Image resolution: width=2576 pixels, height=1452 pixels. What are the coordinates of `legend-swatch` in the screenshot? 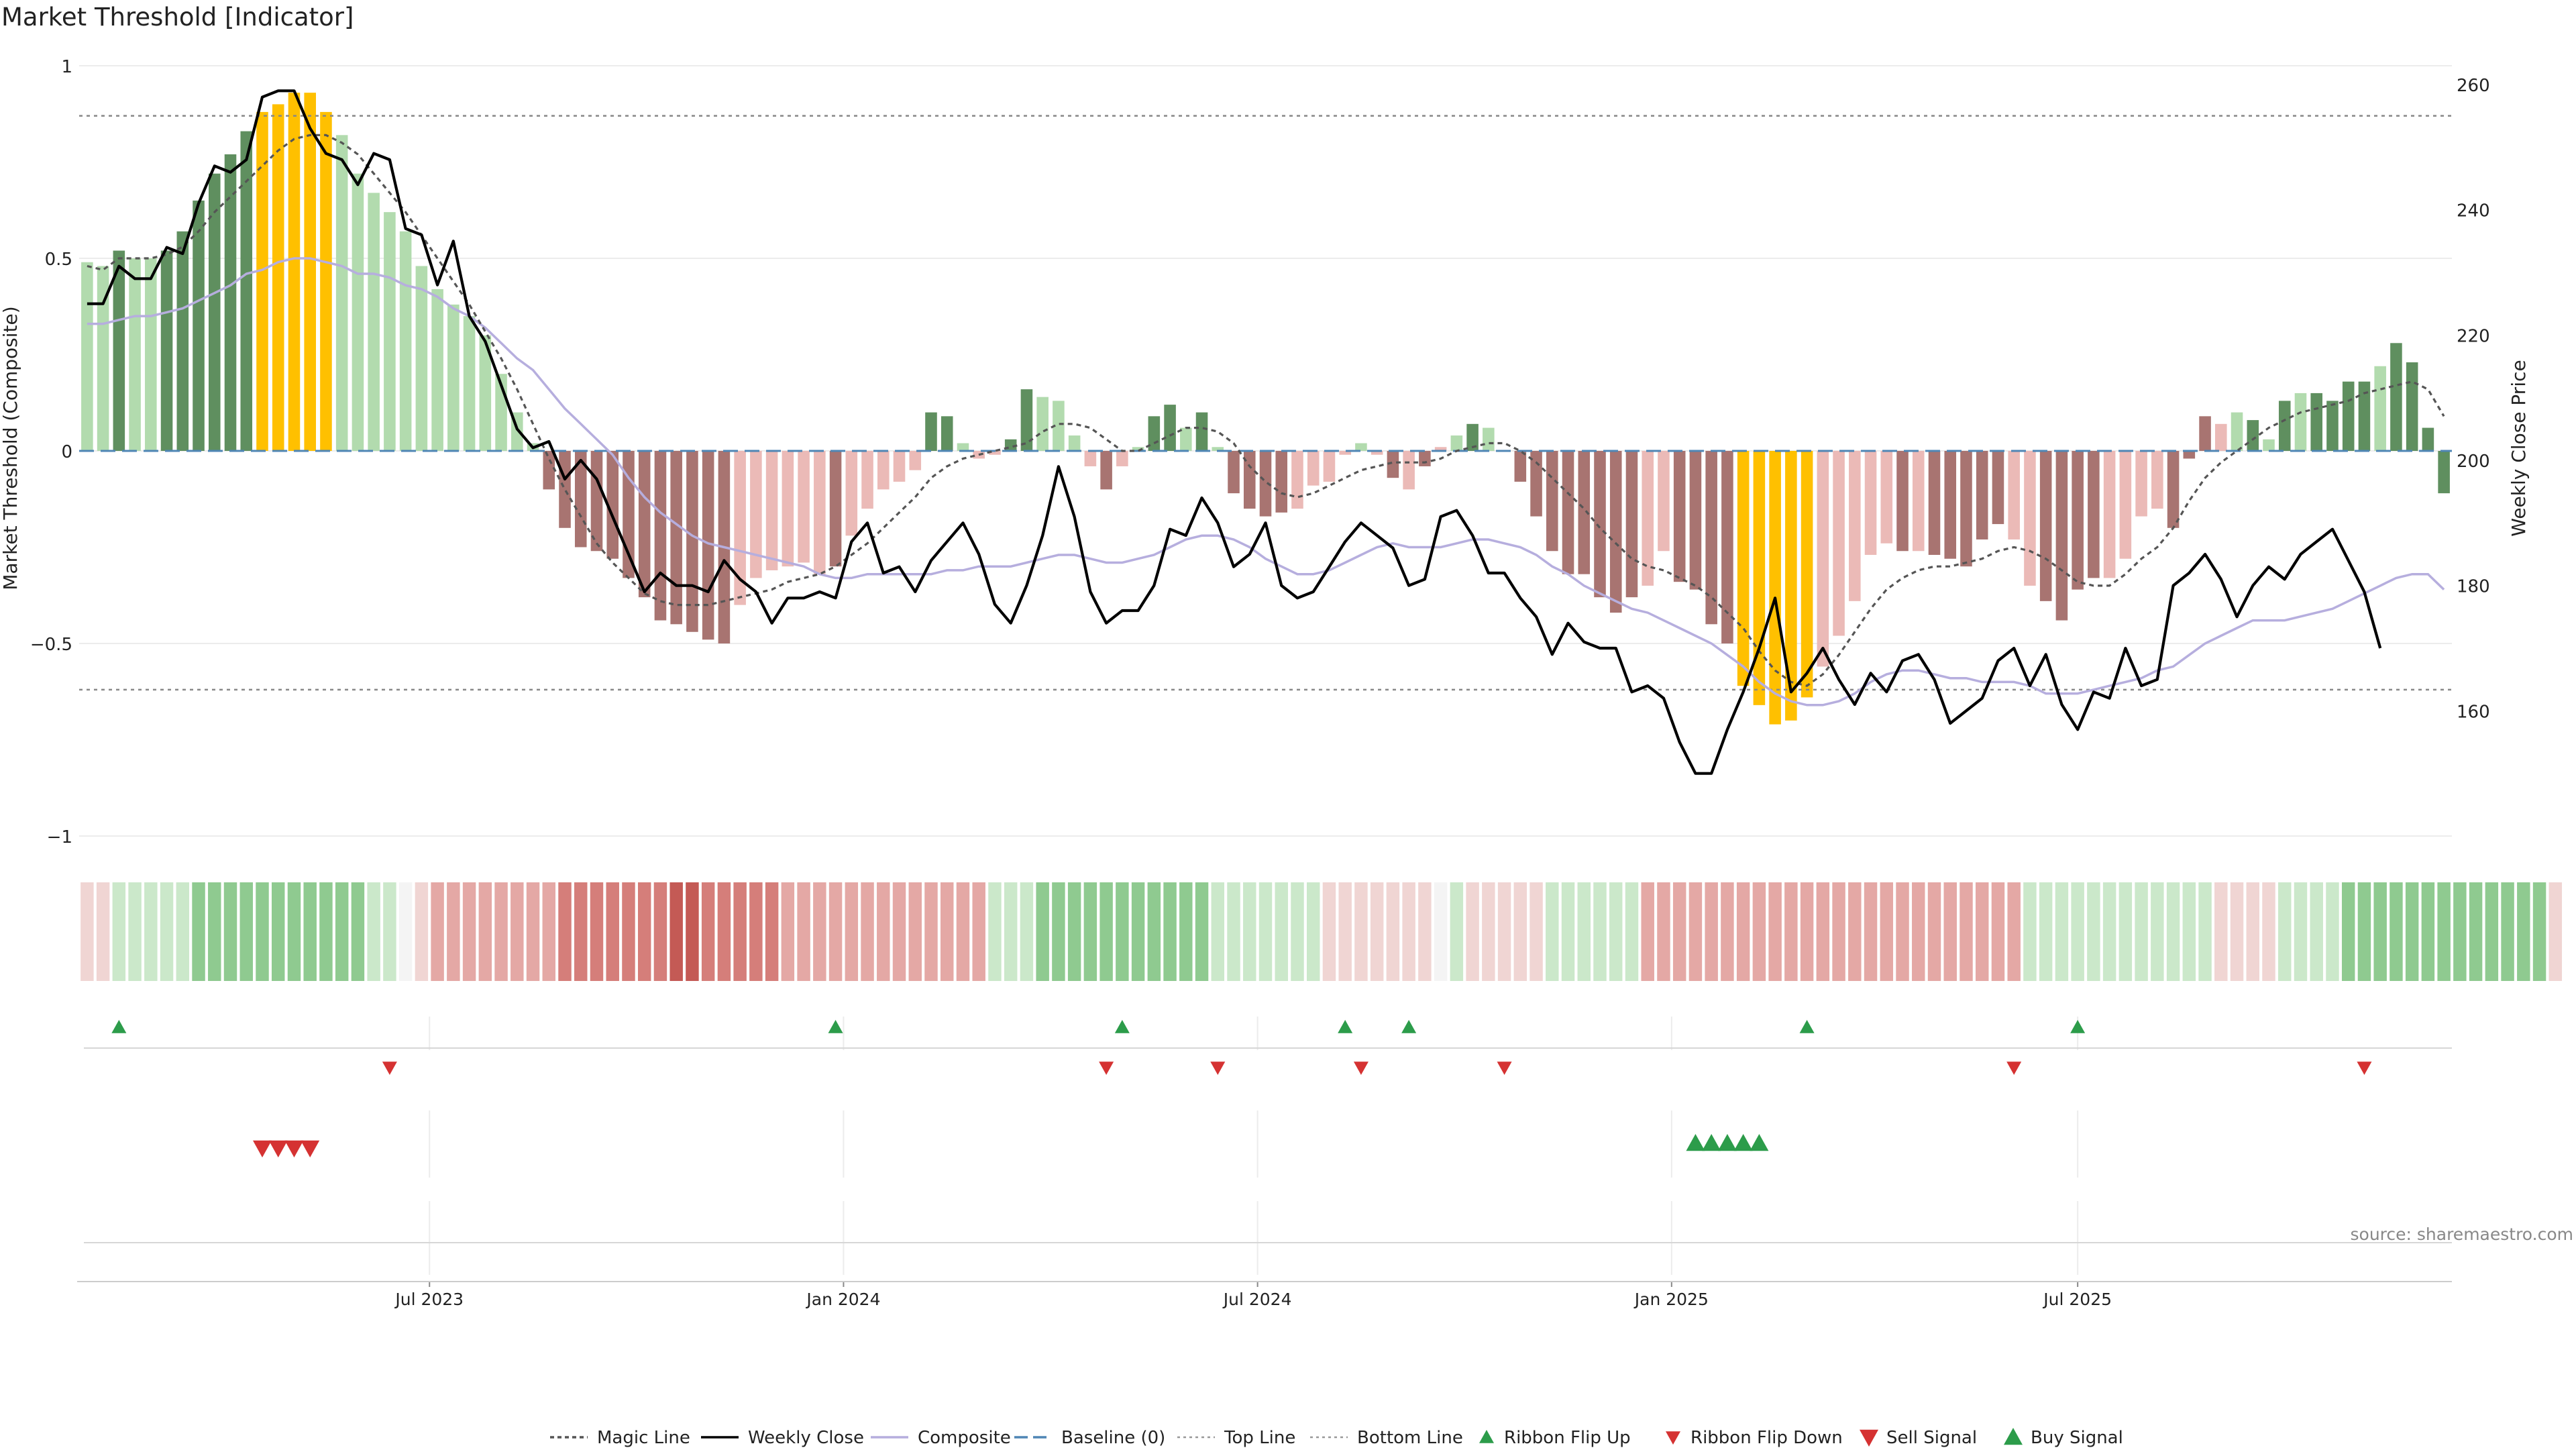 It's located at (1486, 1437).